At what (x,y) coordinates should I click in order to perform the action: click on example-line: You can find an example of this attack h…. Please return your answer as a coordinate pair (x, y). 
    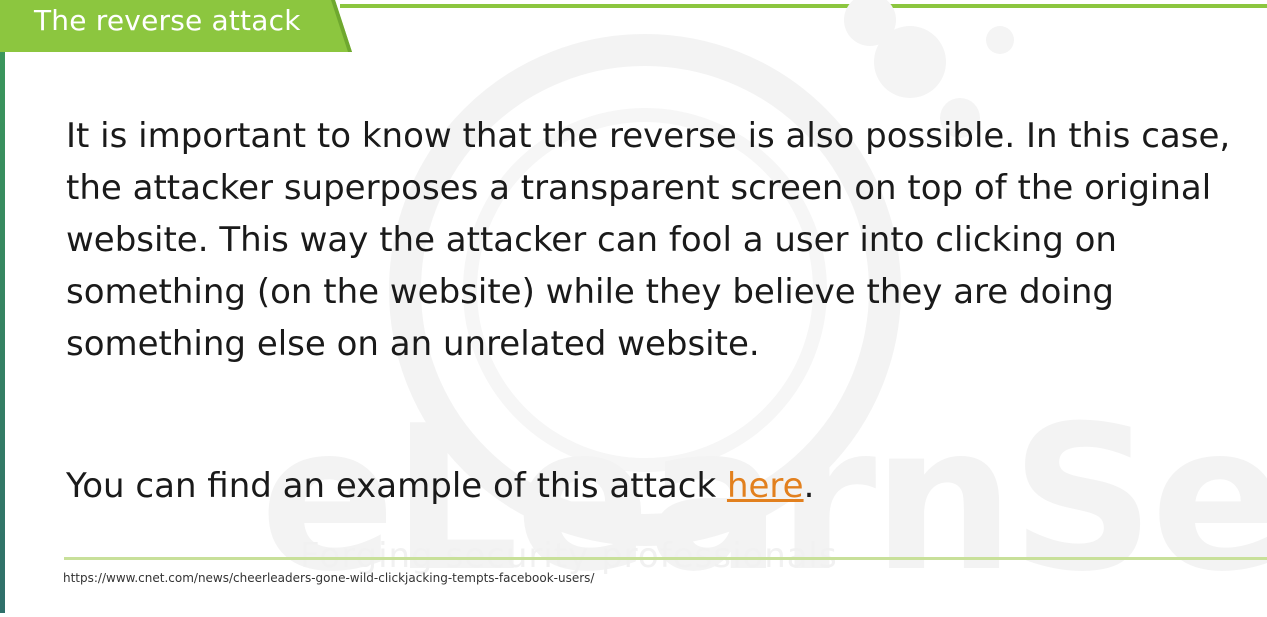
    Looking at the image, I should click on (663, 486).